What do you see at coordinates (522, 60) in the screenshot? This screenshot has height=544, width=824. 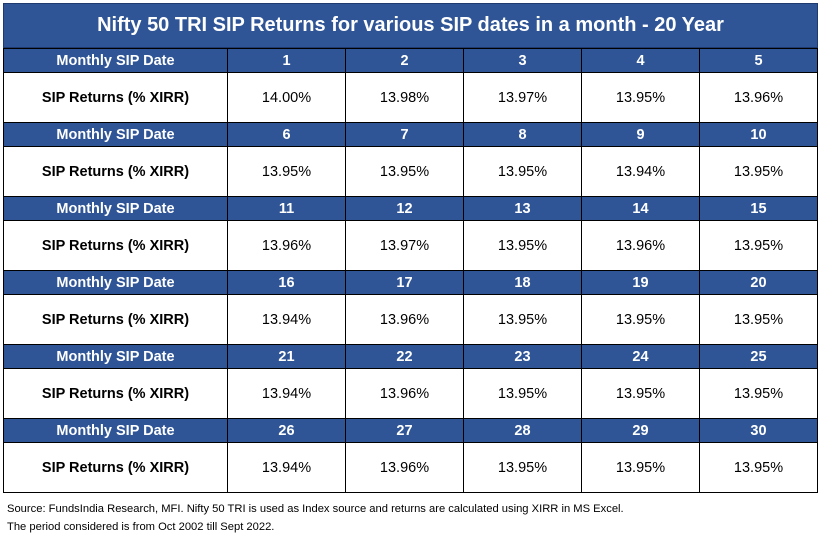 I see `sip-date-cell: 3` at bounding box center [522, 60].